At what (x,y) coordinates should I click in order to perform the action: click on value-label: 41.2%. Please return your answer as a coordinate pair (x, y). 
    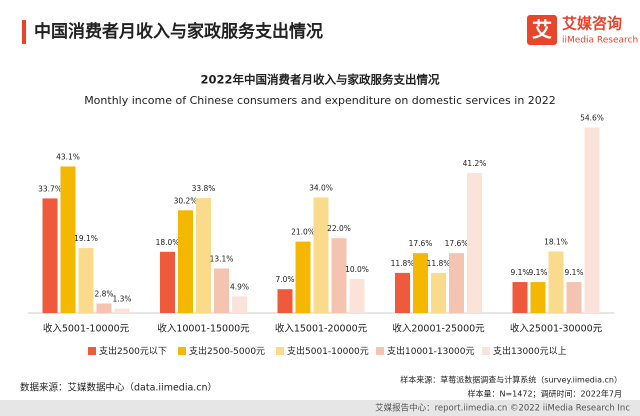
    Looking at the image, I should click on (475, 163).